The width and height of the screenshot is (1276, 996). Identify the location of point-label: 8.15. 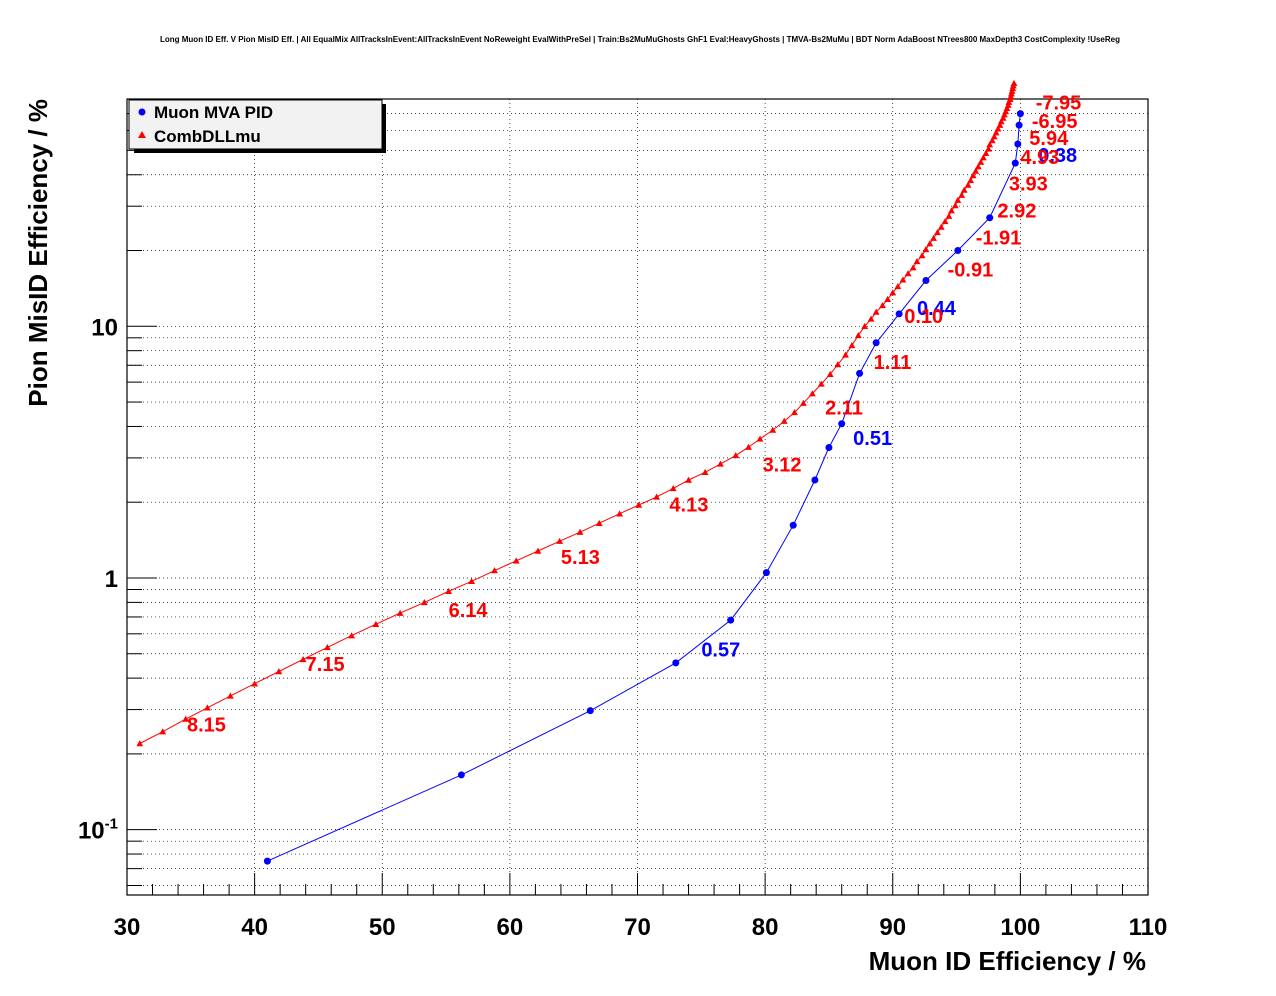
(206, 725).